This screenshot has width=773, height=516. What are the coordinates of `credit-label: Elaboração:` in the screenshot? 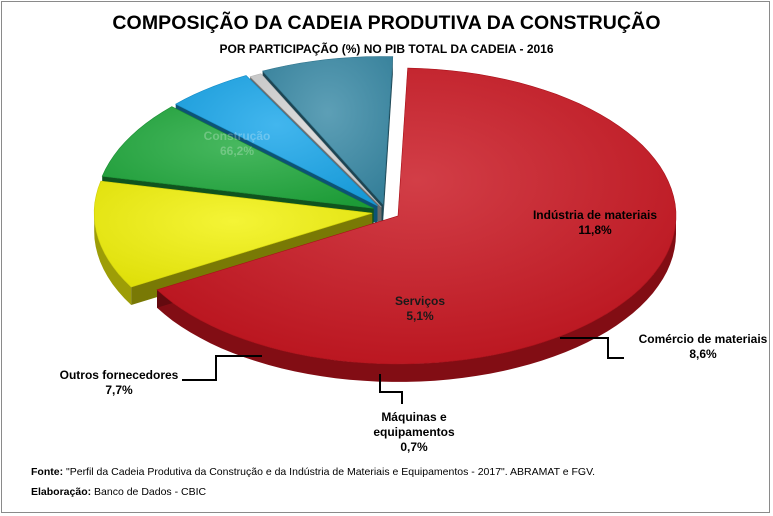 It's located at (61, 492).